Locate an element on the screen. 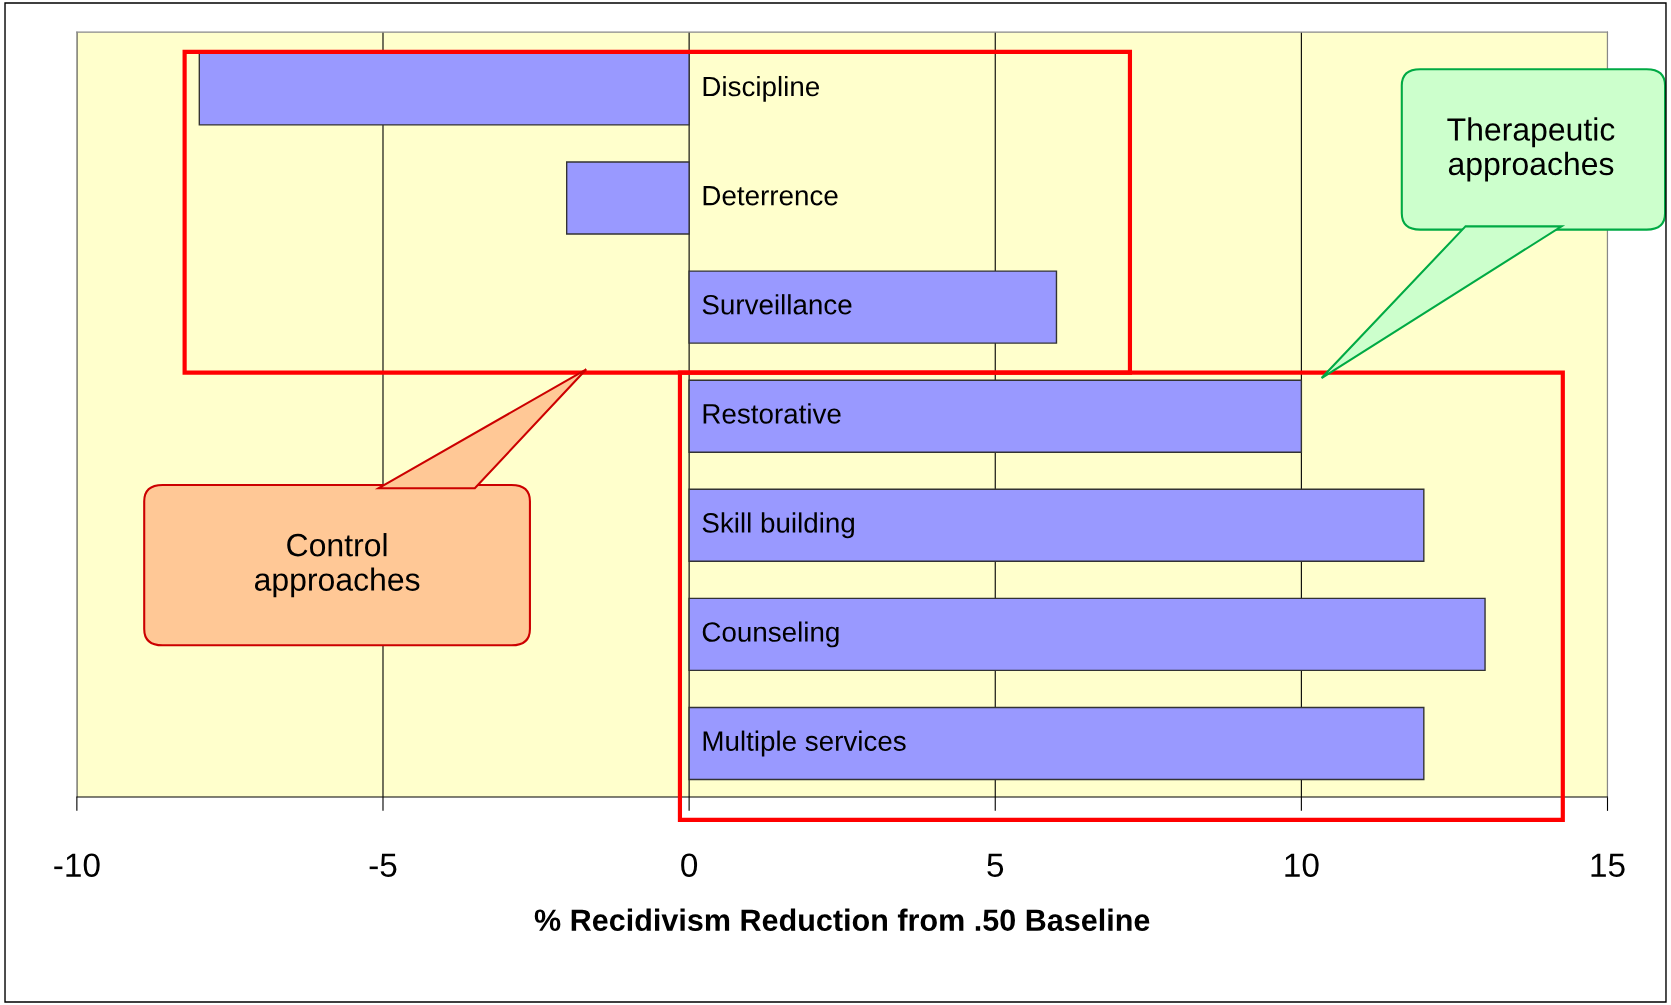 This screenshot has height=1005, width=1671. x-tick-label: 0 is located at coordinates (689, 865).